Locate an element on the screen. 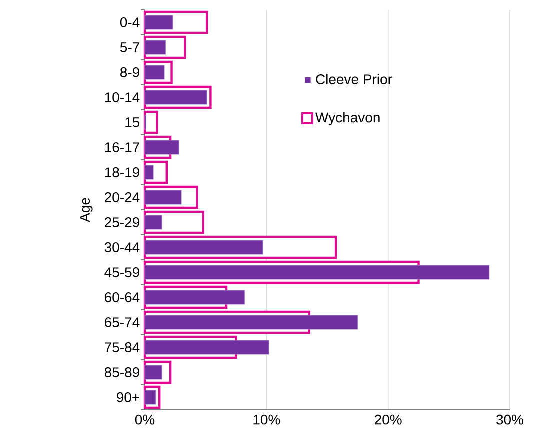 Image resolution: width=545 pixels, height=443 pixels. y-tick-label: 15 is located at coordinates (133, 123).